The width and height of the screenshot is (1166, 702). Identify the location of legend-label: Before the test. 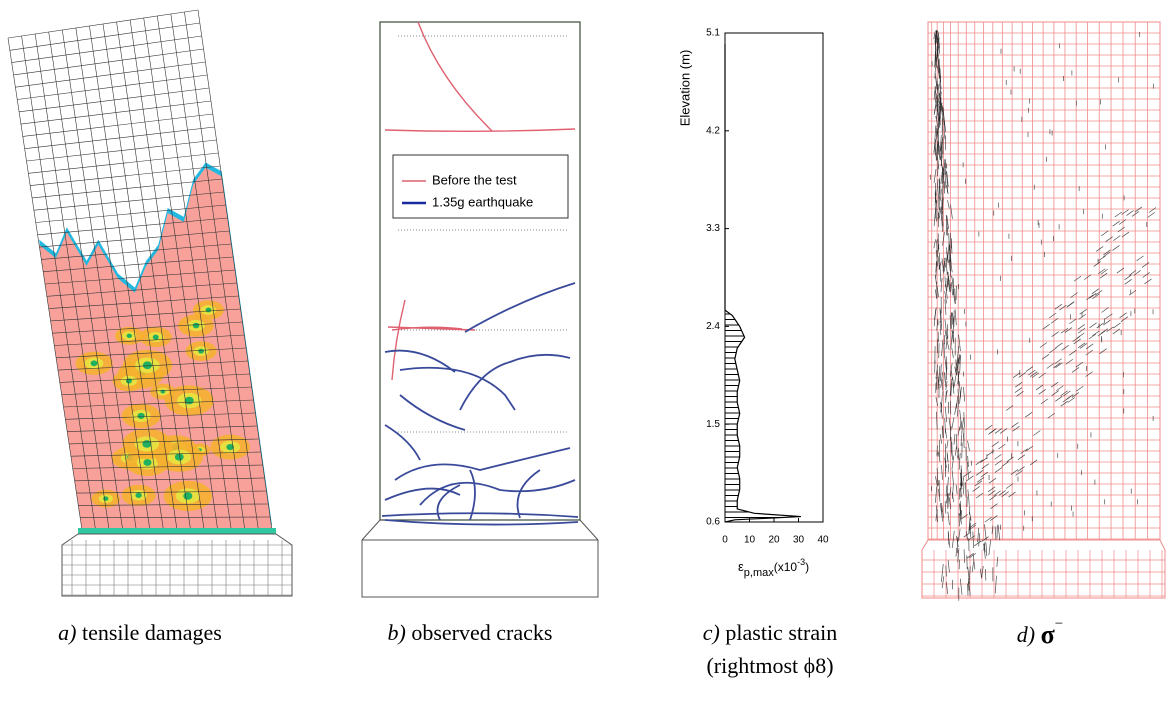
(474, 179).